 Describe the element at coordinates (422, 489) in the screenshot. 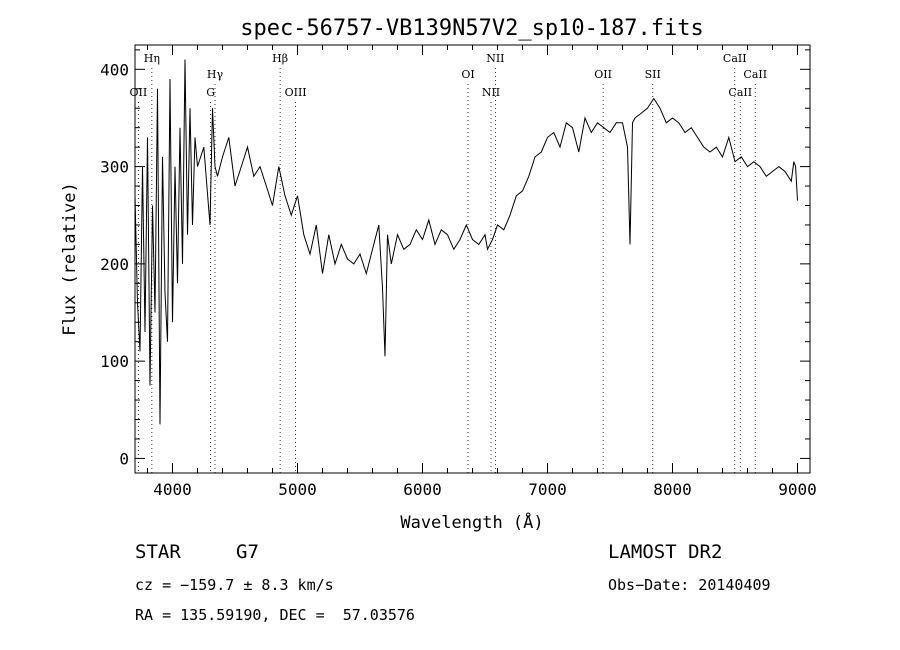

I see `x-tick-label: 6000` at that location.